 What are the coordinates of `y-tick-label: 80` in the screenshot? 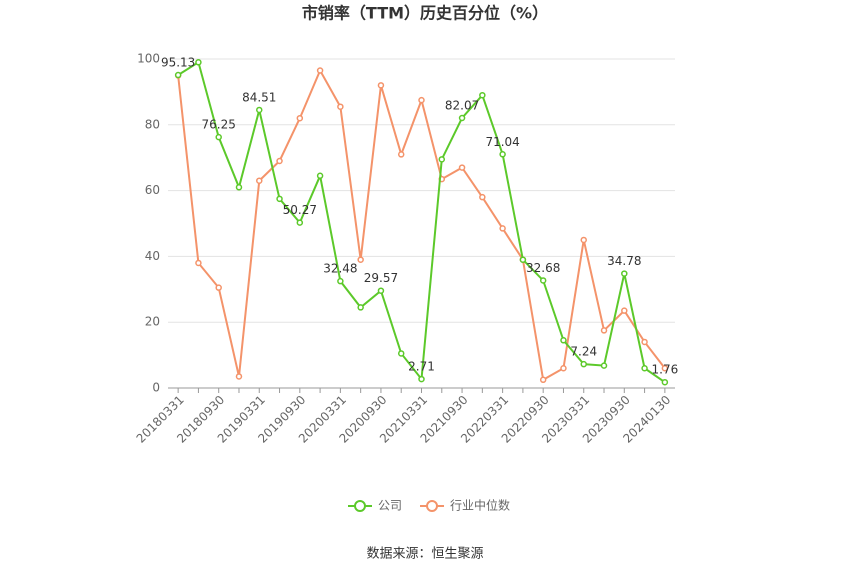 It's located at (152, 124).